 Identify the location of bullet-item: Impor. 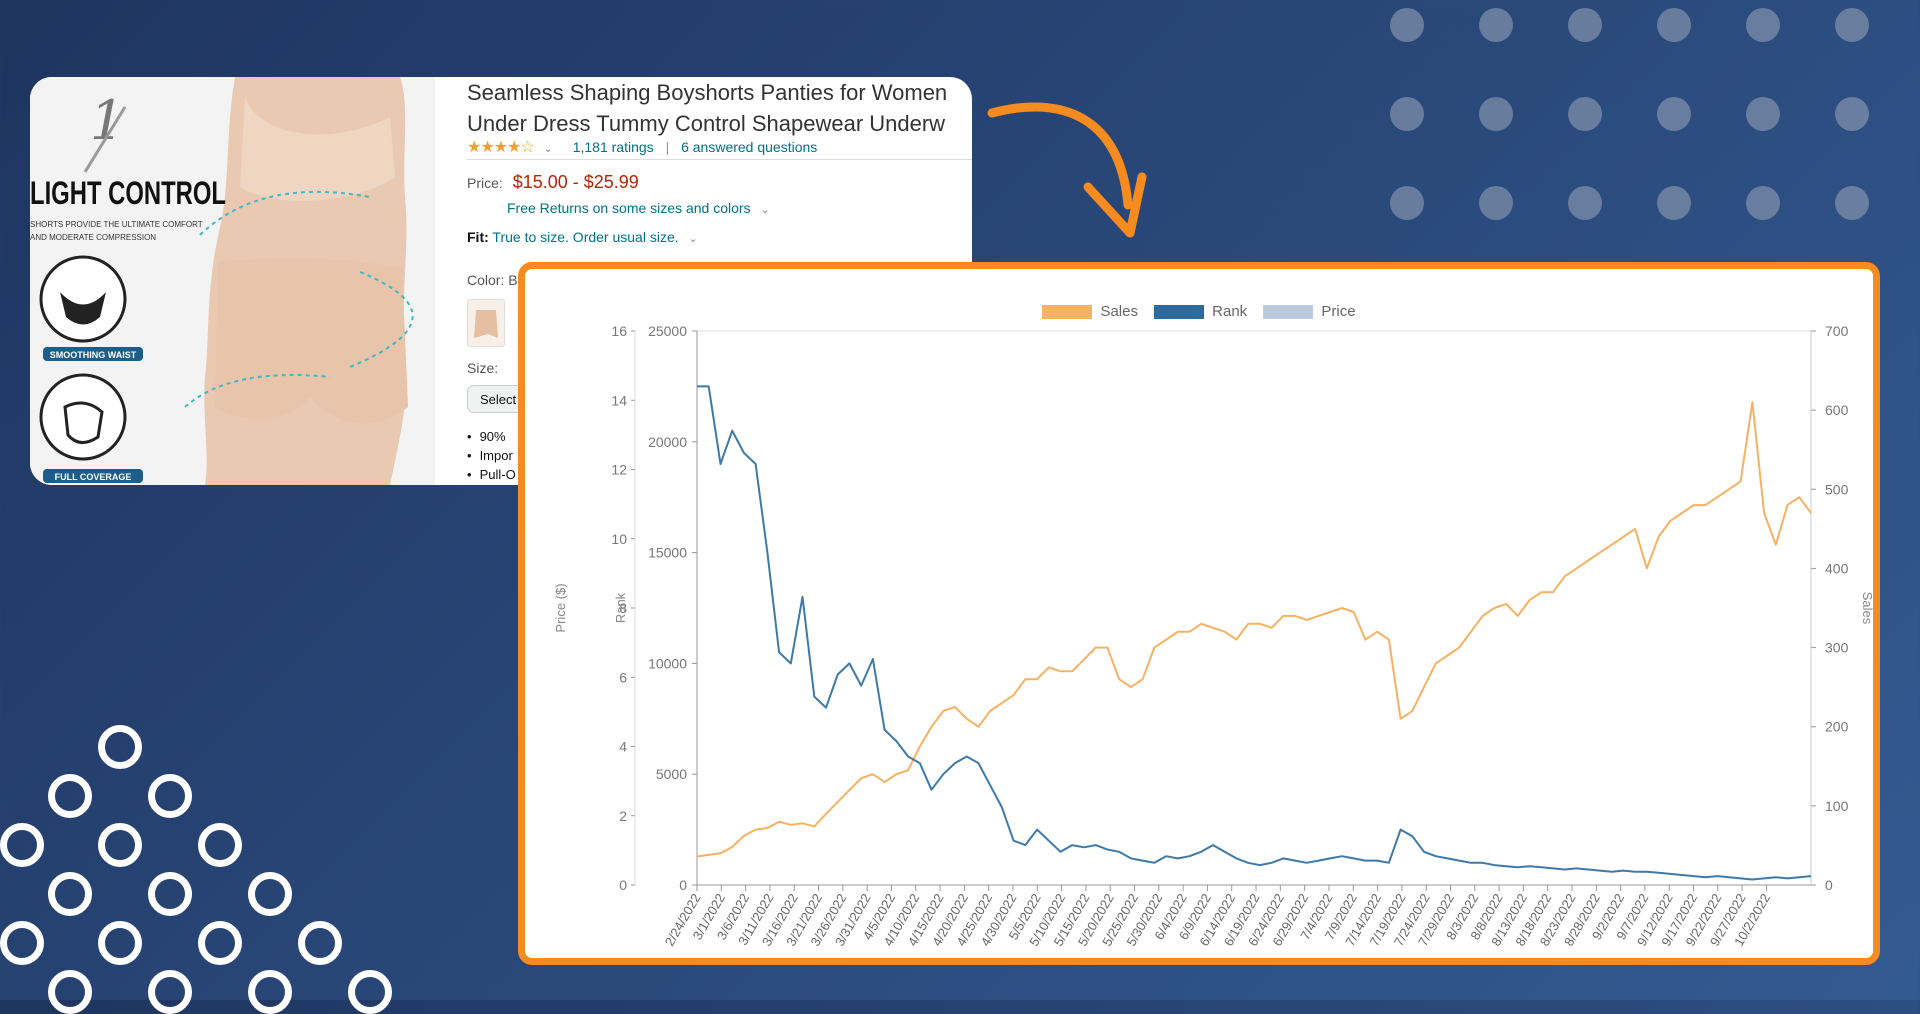
(491, 455).